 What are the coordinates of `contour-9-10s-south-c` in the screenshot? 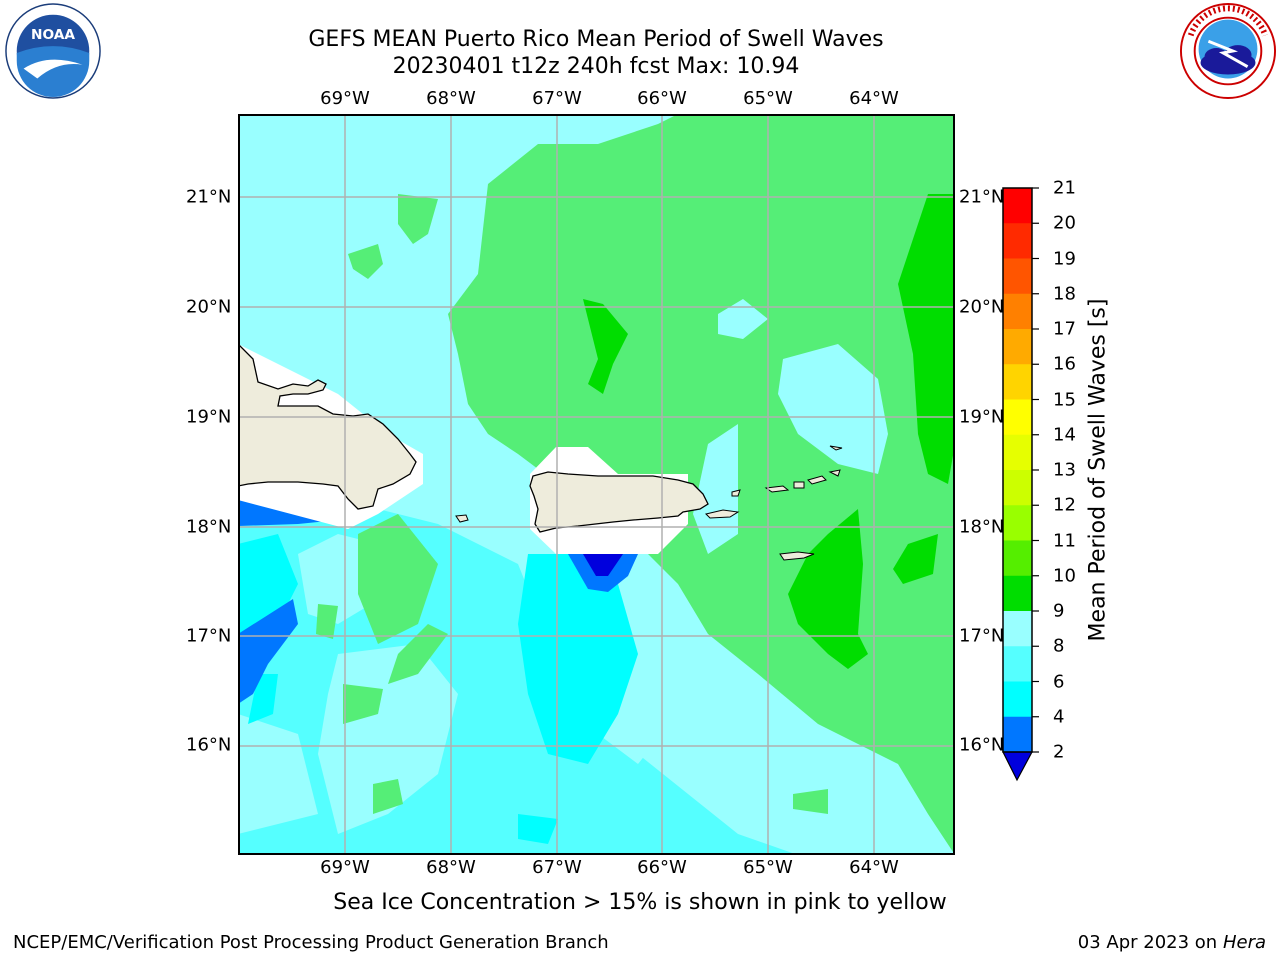 It's located at (363, 704).